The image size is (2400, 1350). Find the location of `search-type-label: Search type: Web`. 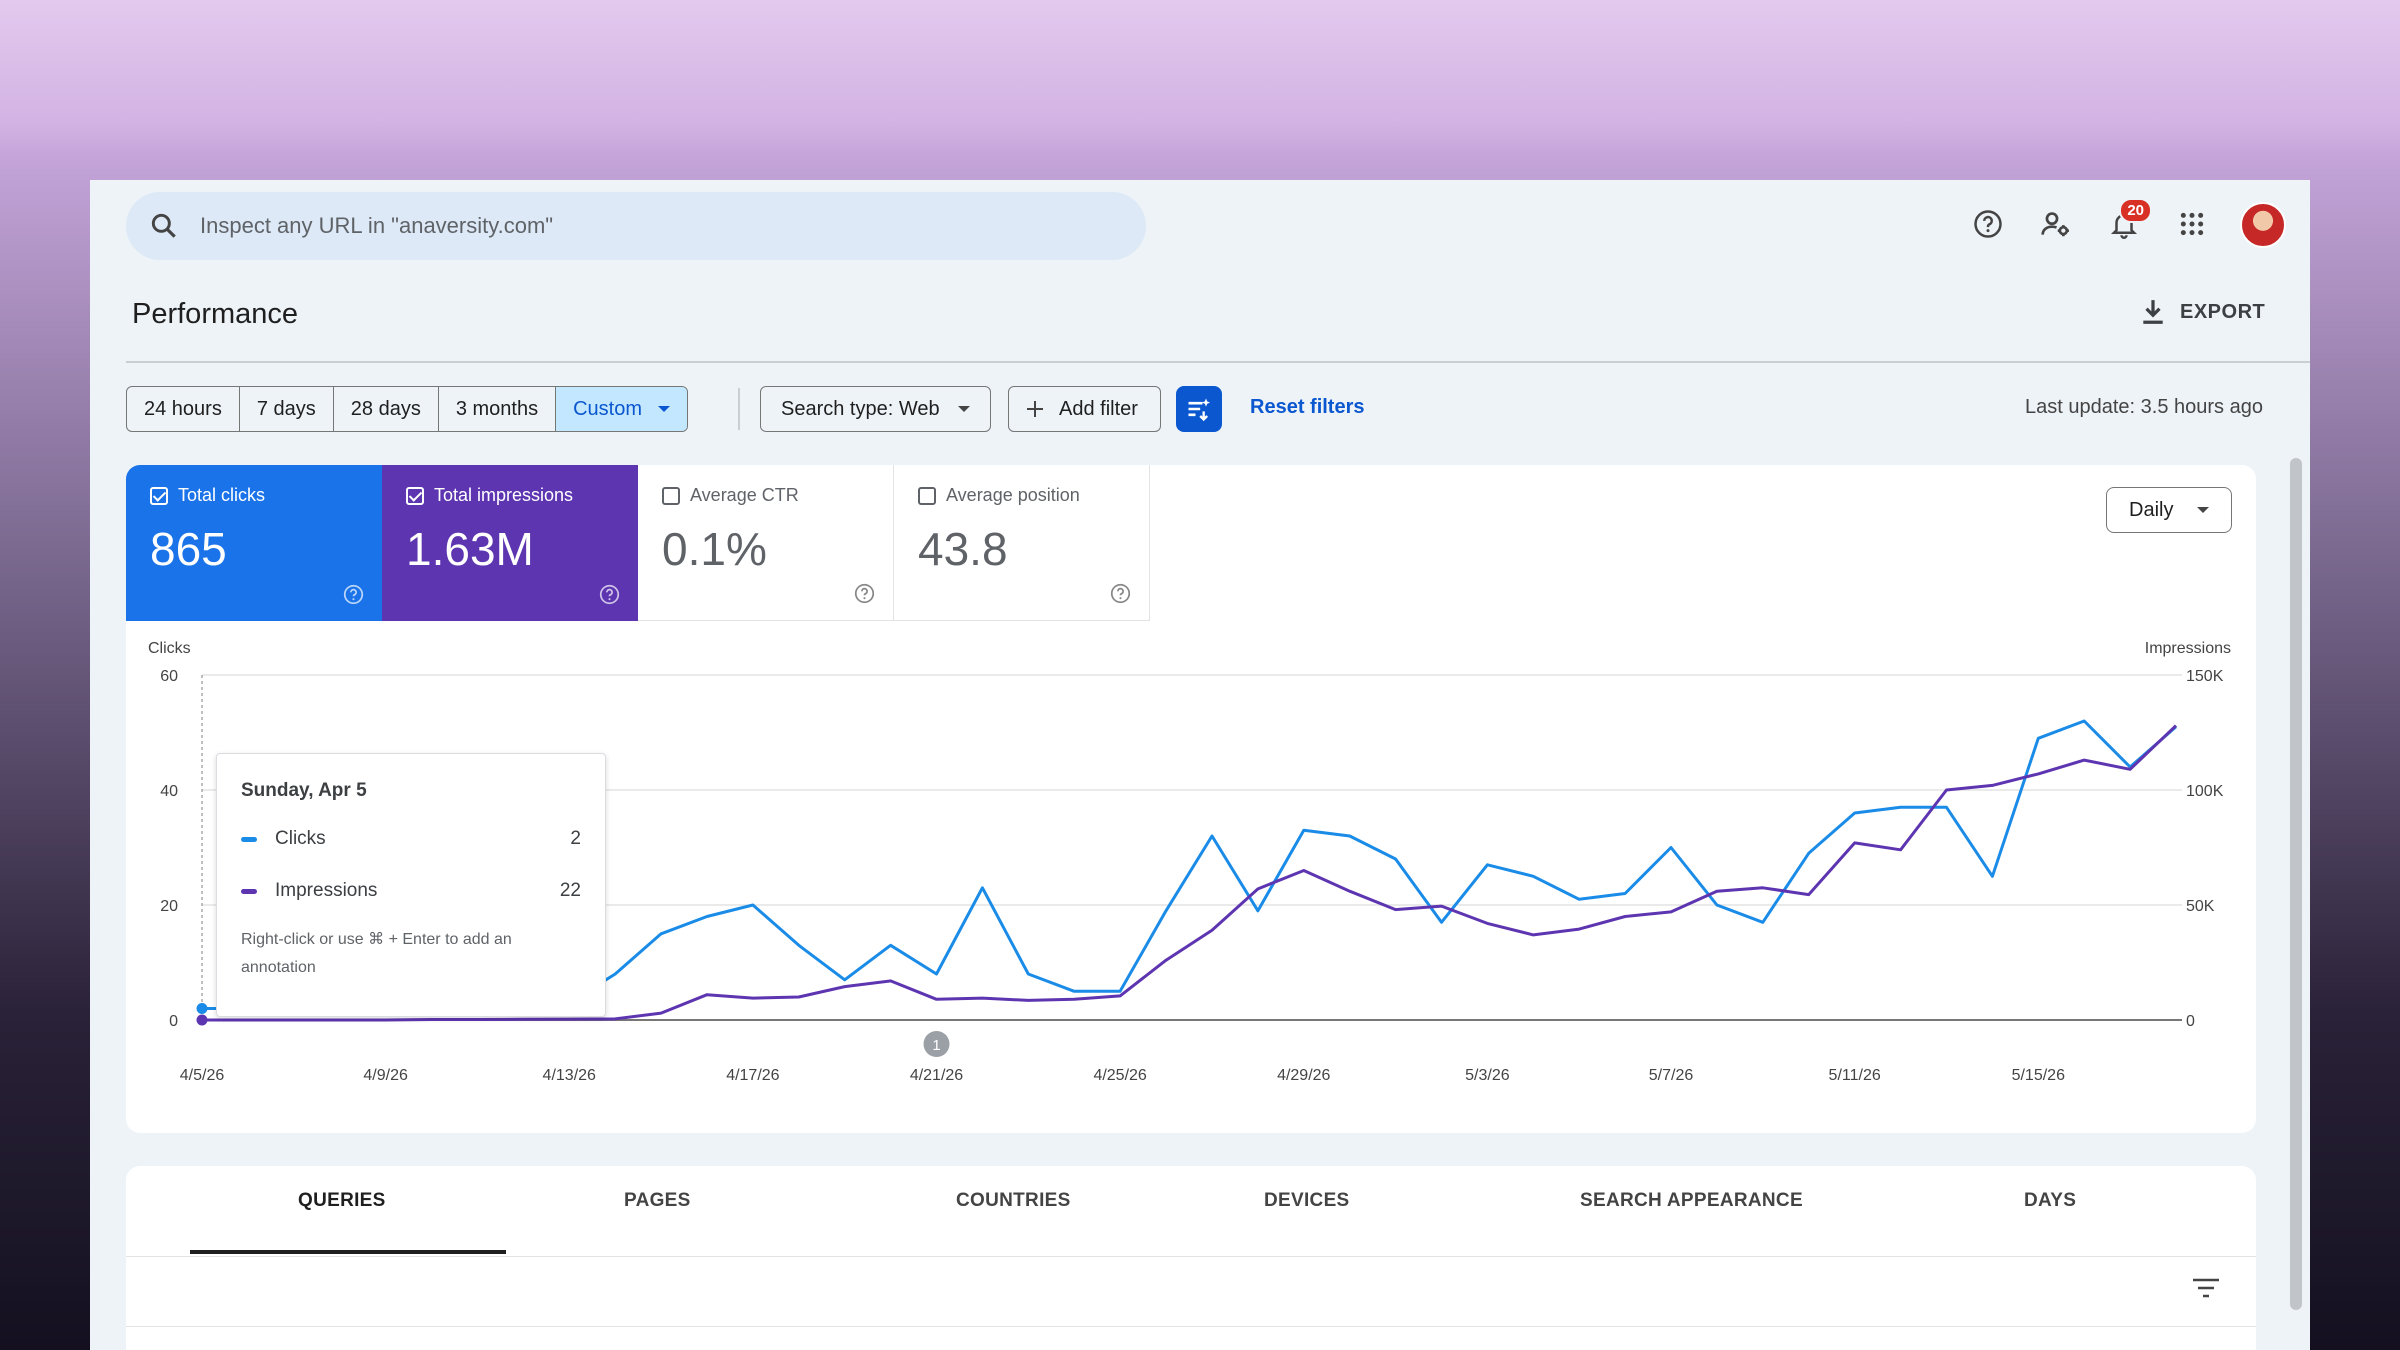

search-type-label: Search type: Web is located at coordinates (860, 408).